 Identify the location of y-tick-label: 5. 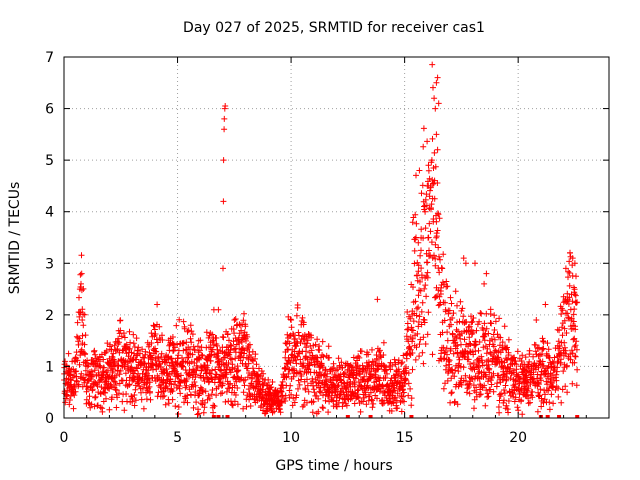
(49, 161).